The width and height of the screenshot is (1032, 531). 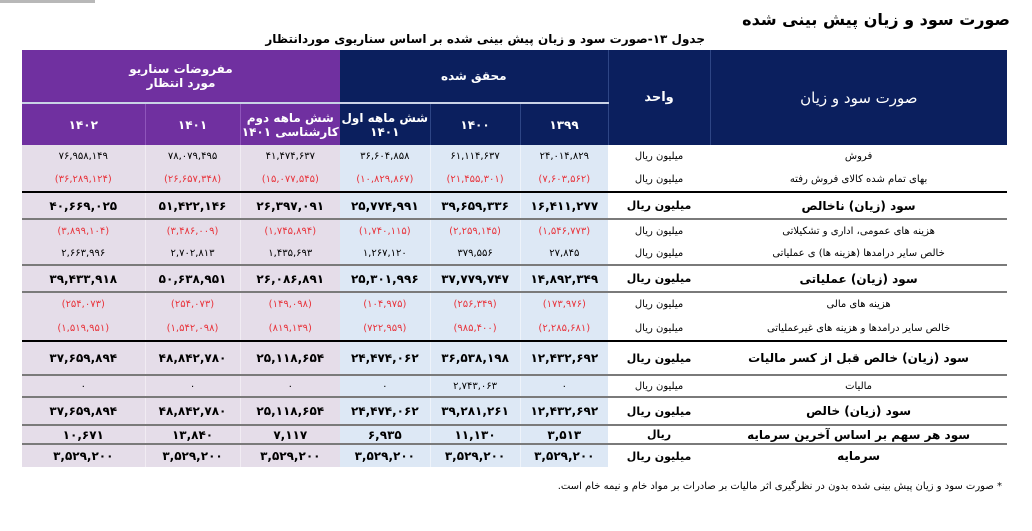 What do you see at coordinates (475, 205) in the screenshot?
I see `value-cell: ۳۹,۶۵۹,۳۳۶` at bounding box center [475, 205].